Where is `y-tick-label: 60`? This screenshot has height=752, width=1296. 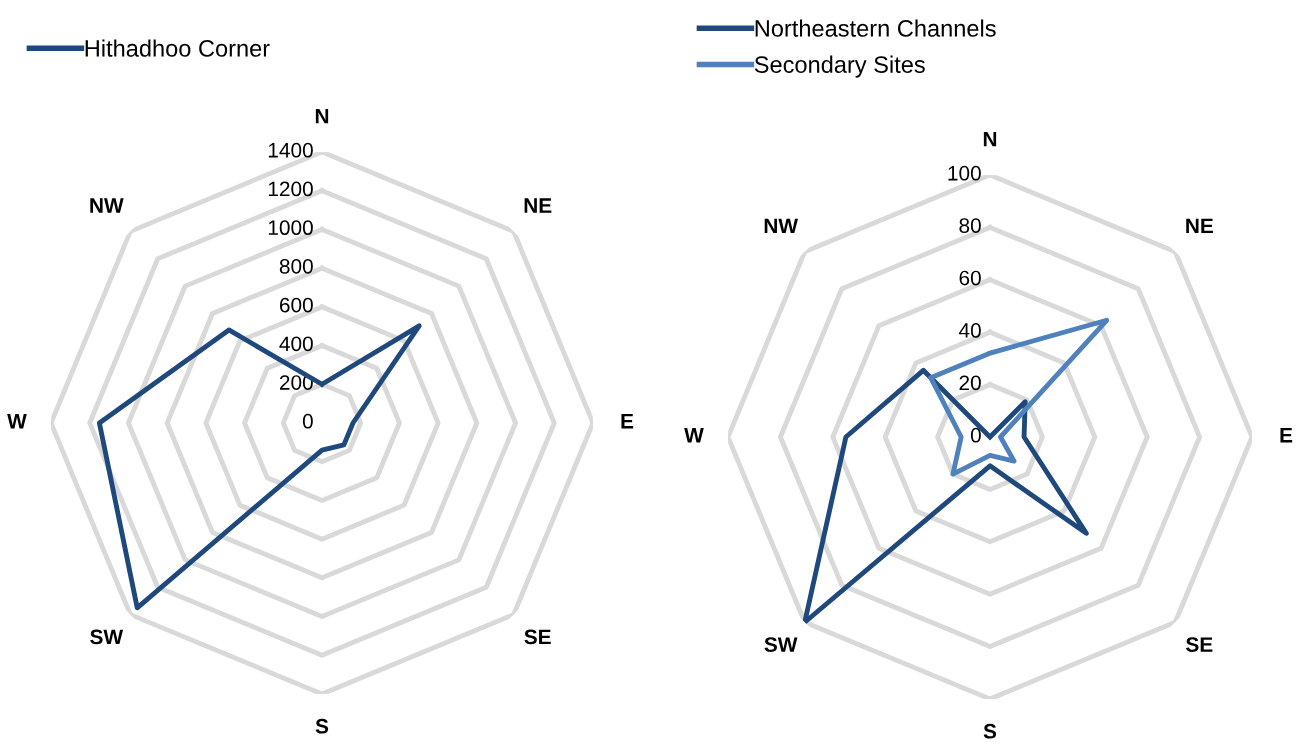
y-tick-label: 60 is located at coordinates (970, 278).